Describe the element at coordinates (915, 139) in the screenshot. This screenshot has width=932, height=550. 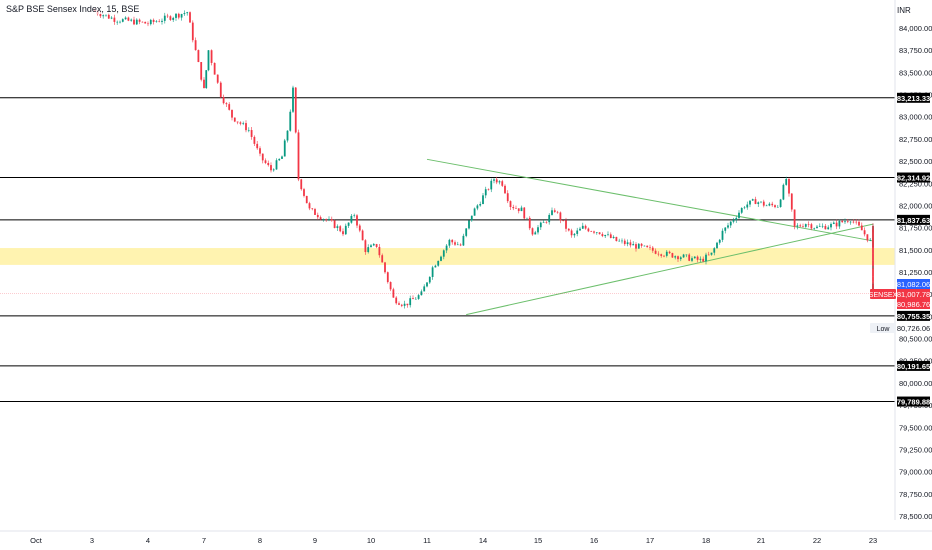
I see `y-tick-label: 82,750.00` at that location.